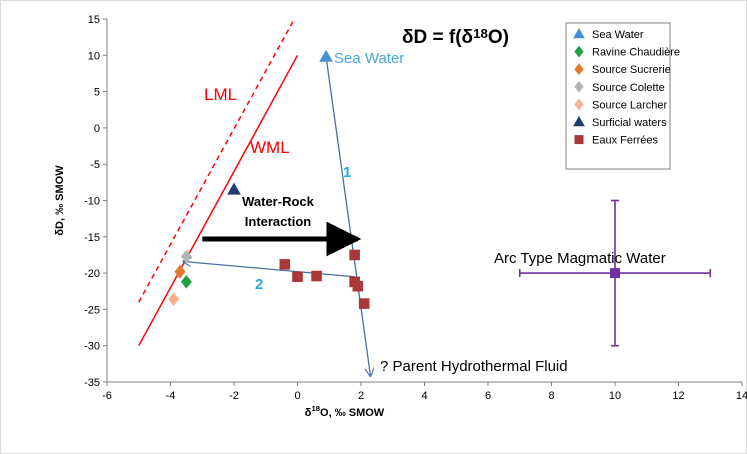  What do you see at coordinates (270, 147) in the screenshot?
I see `label-wml: WML` at bounding box center [270, 147].